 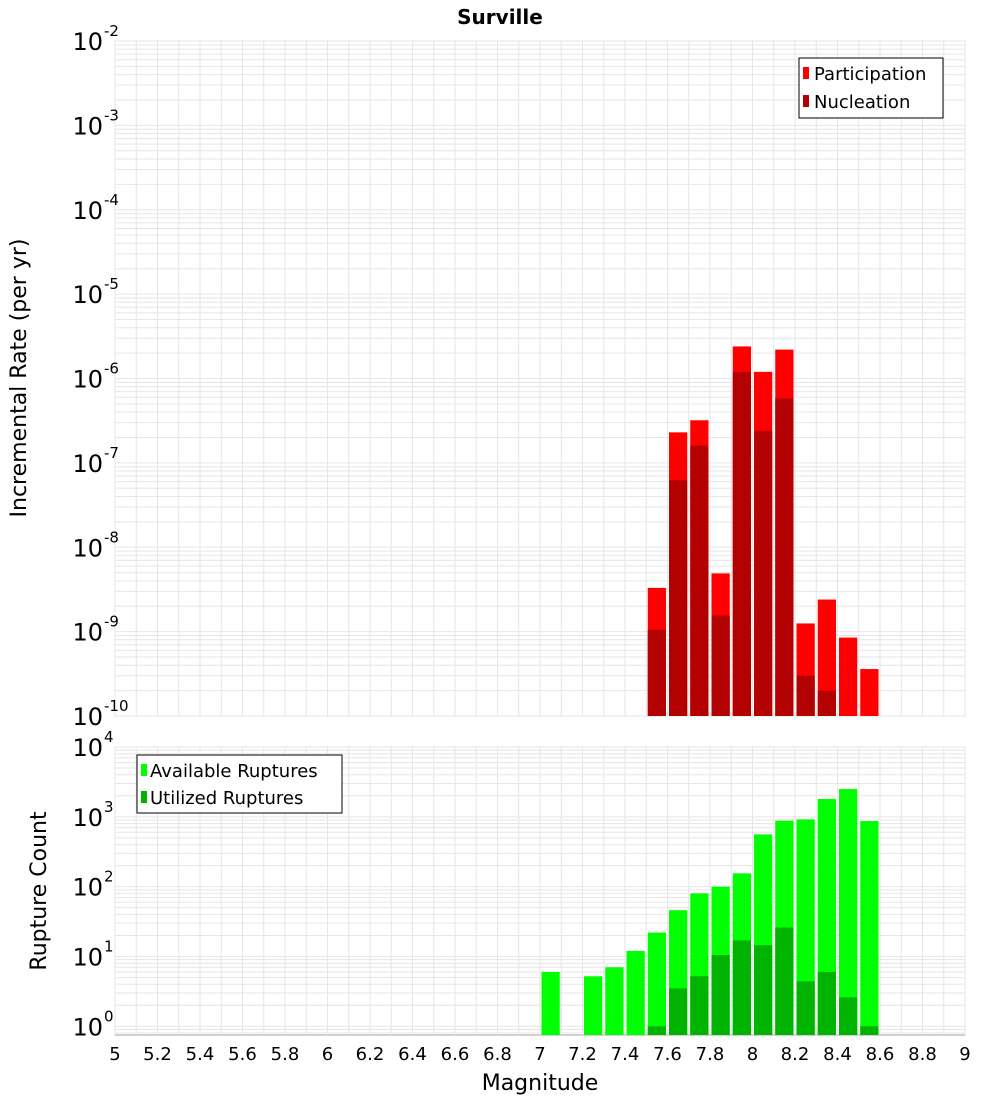 What do you see at coordinates (837, 1054) in the screenshot?
I see `x-tick-label: 8.4` at bounding box center [837, 1054].